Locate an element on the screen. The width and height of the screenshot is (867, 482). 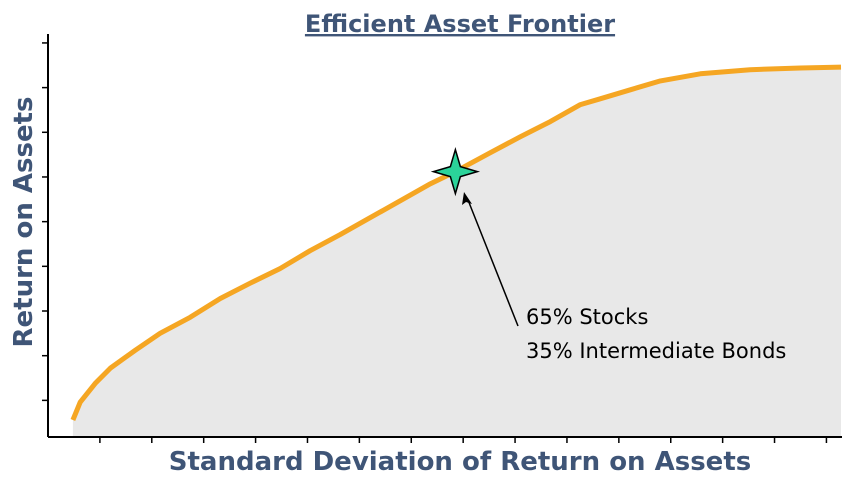
annotation-line: 65% Stocks is located at coordinates (587, 317).